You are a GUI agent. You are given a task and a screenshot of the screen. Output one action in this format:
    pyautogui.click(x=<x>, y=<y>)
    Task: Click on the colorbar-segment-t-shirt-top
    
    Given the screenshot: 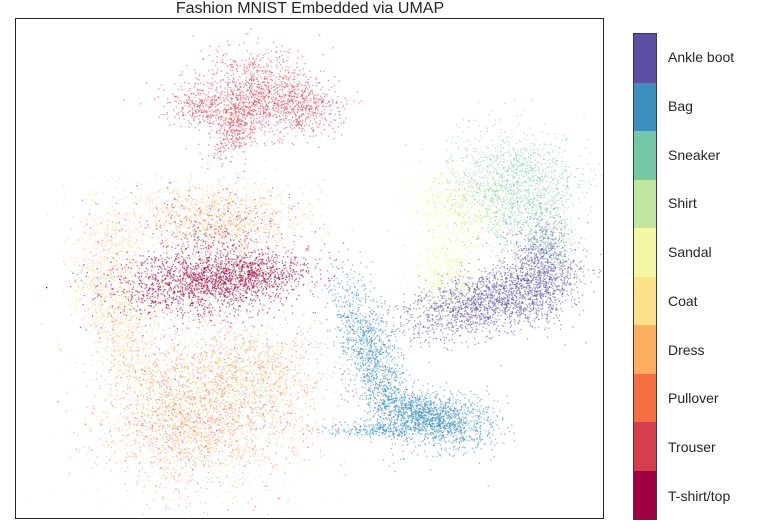 What is the action you would take?
    pyautogui.click(x=645, y=494)
    